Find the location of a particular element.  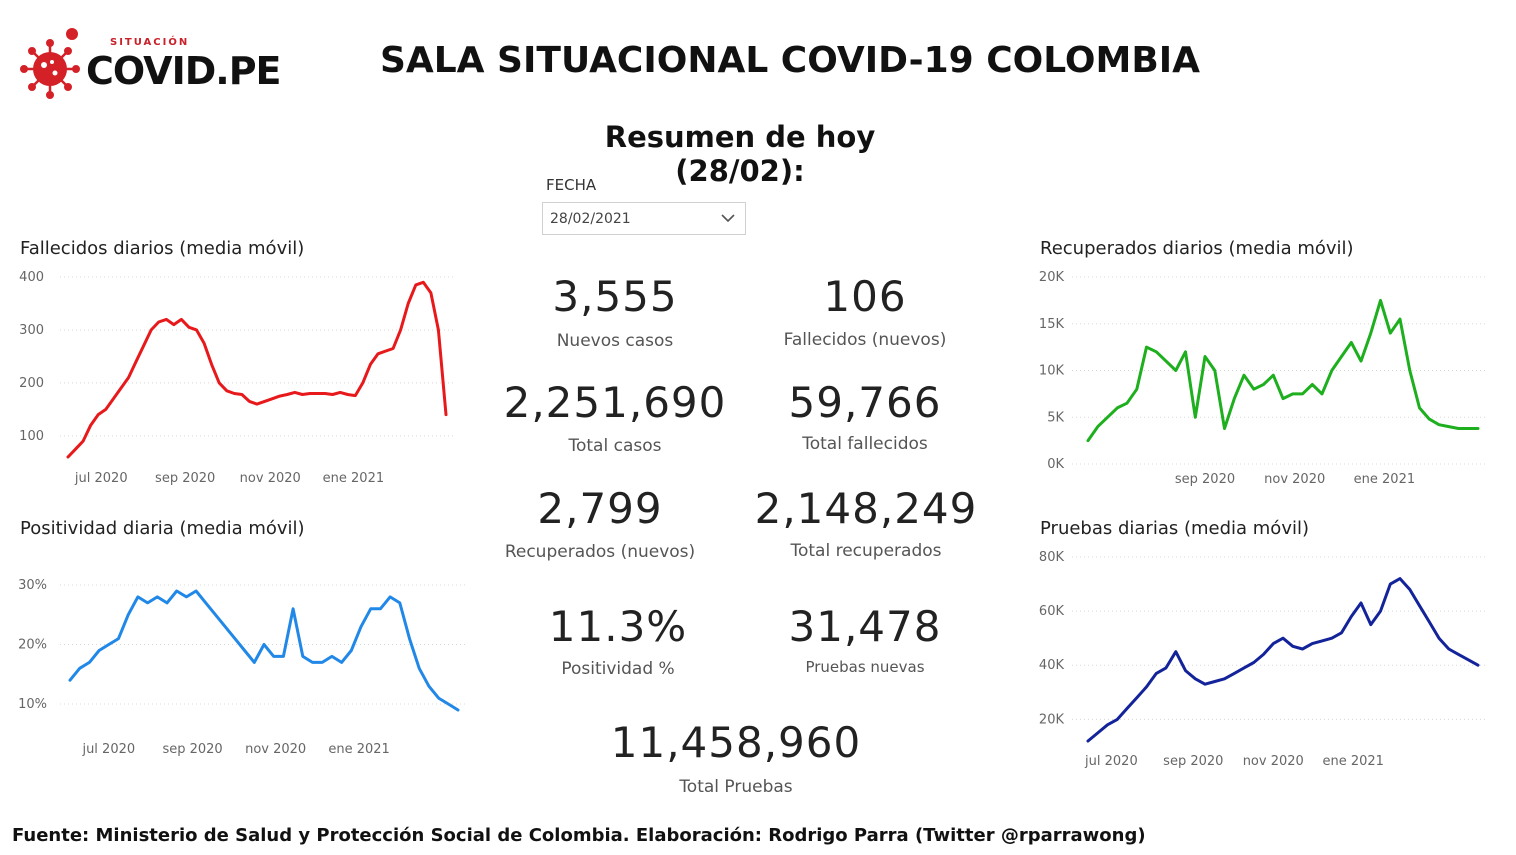

chart-title-deaths: Fallecidos diarios (media móvil) is located at coordinates (162, 248).